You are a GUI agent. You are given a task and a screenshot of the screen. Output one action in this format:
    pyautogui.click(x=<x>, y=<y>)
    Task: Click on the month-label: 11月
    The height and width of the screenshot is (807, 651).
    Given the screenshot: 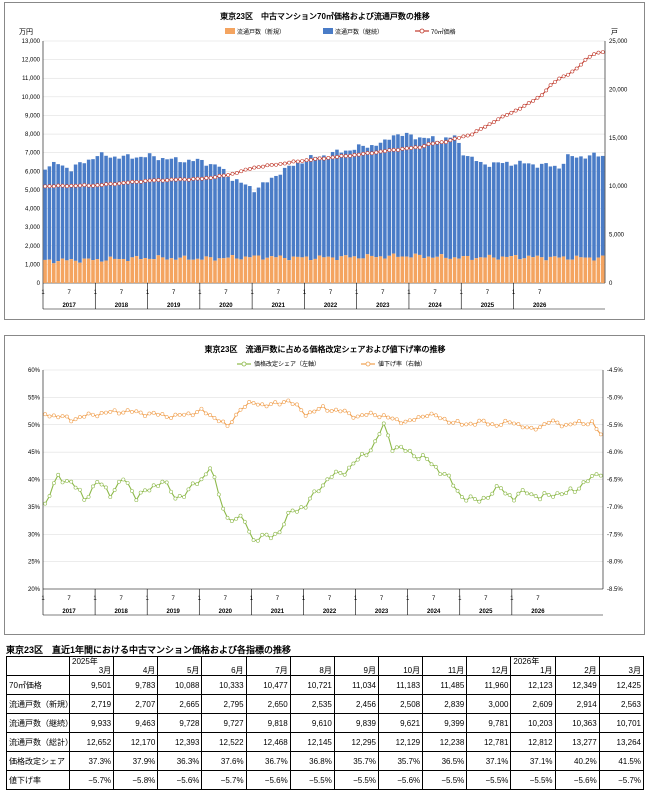 What is the action you would take?
    pyautogui.click(x=456, y=670)
    